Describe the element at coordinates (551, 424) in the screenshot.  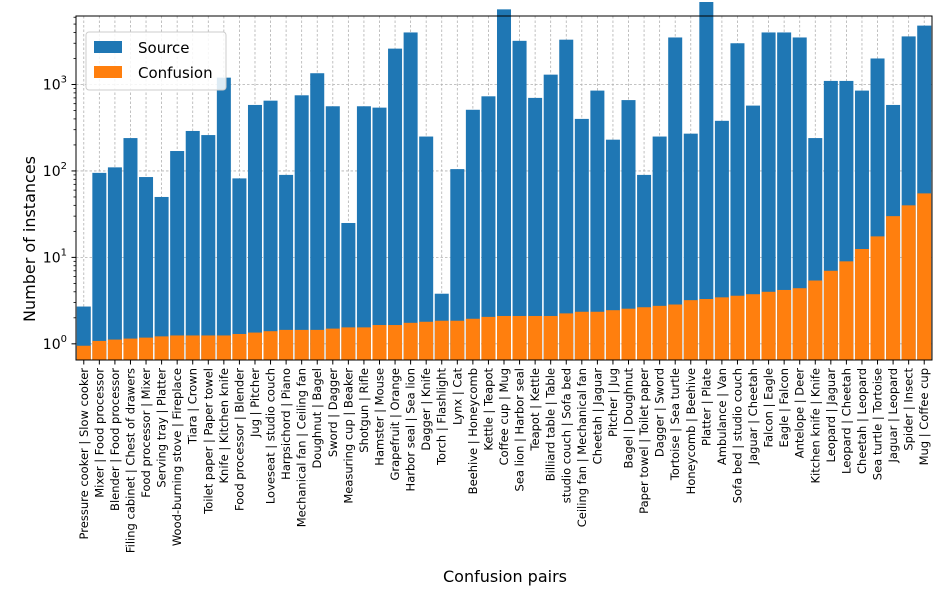
I see `x-tick-label: Billiard table | Table` at that location.